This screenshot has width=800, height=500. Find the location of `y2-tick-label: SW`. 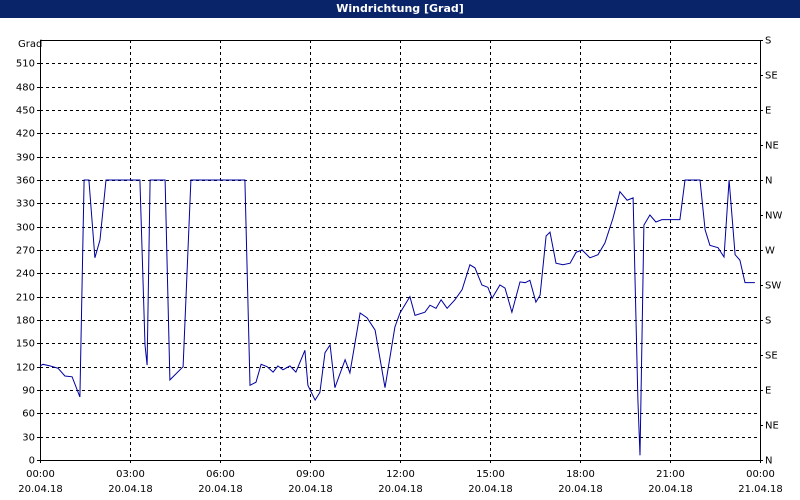

y2-tick-label: SW is located at coordinates (773, 286).